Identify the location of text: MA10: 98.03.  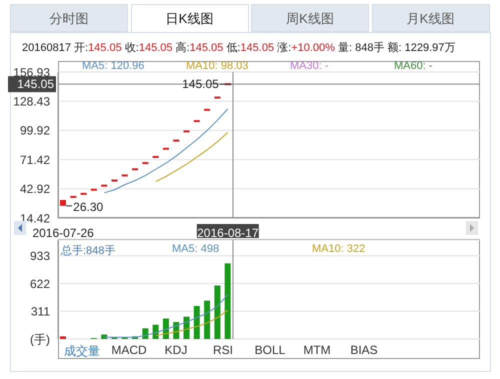
(217, 66).